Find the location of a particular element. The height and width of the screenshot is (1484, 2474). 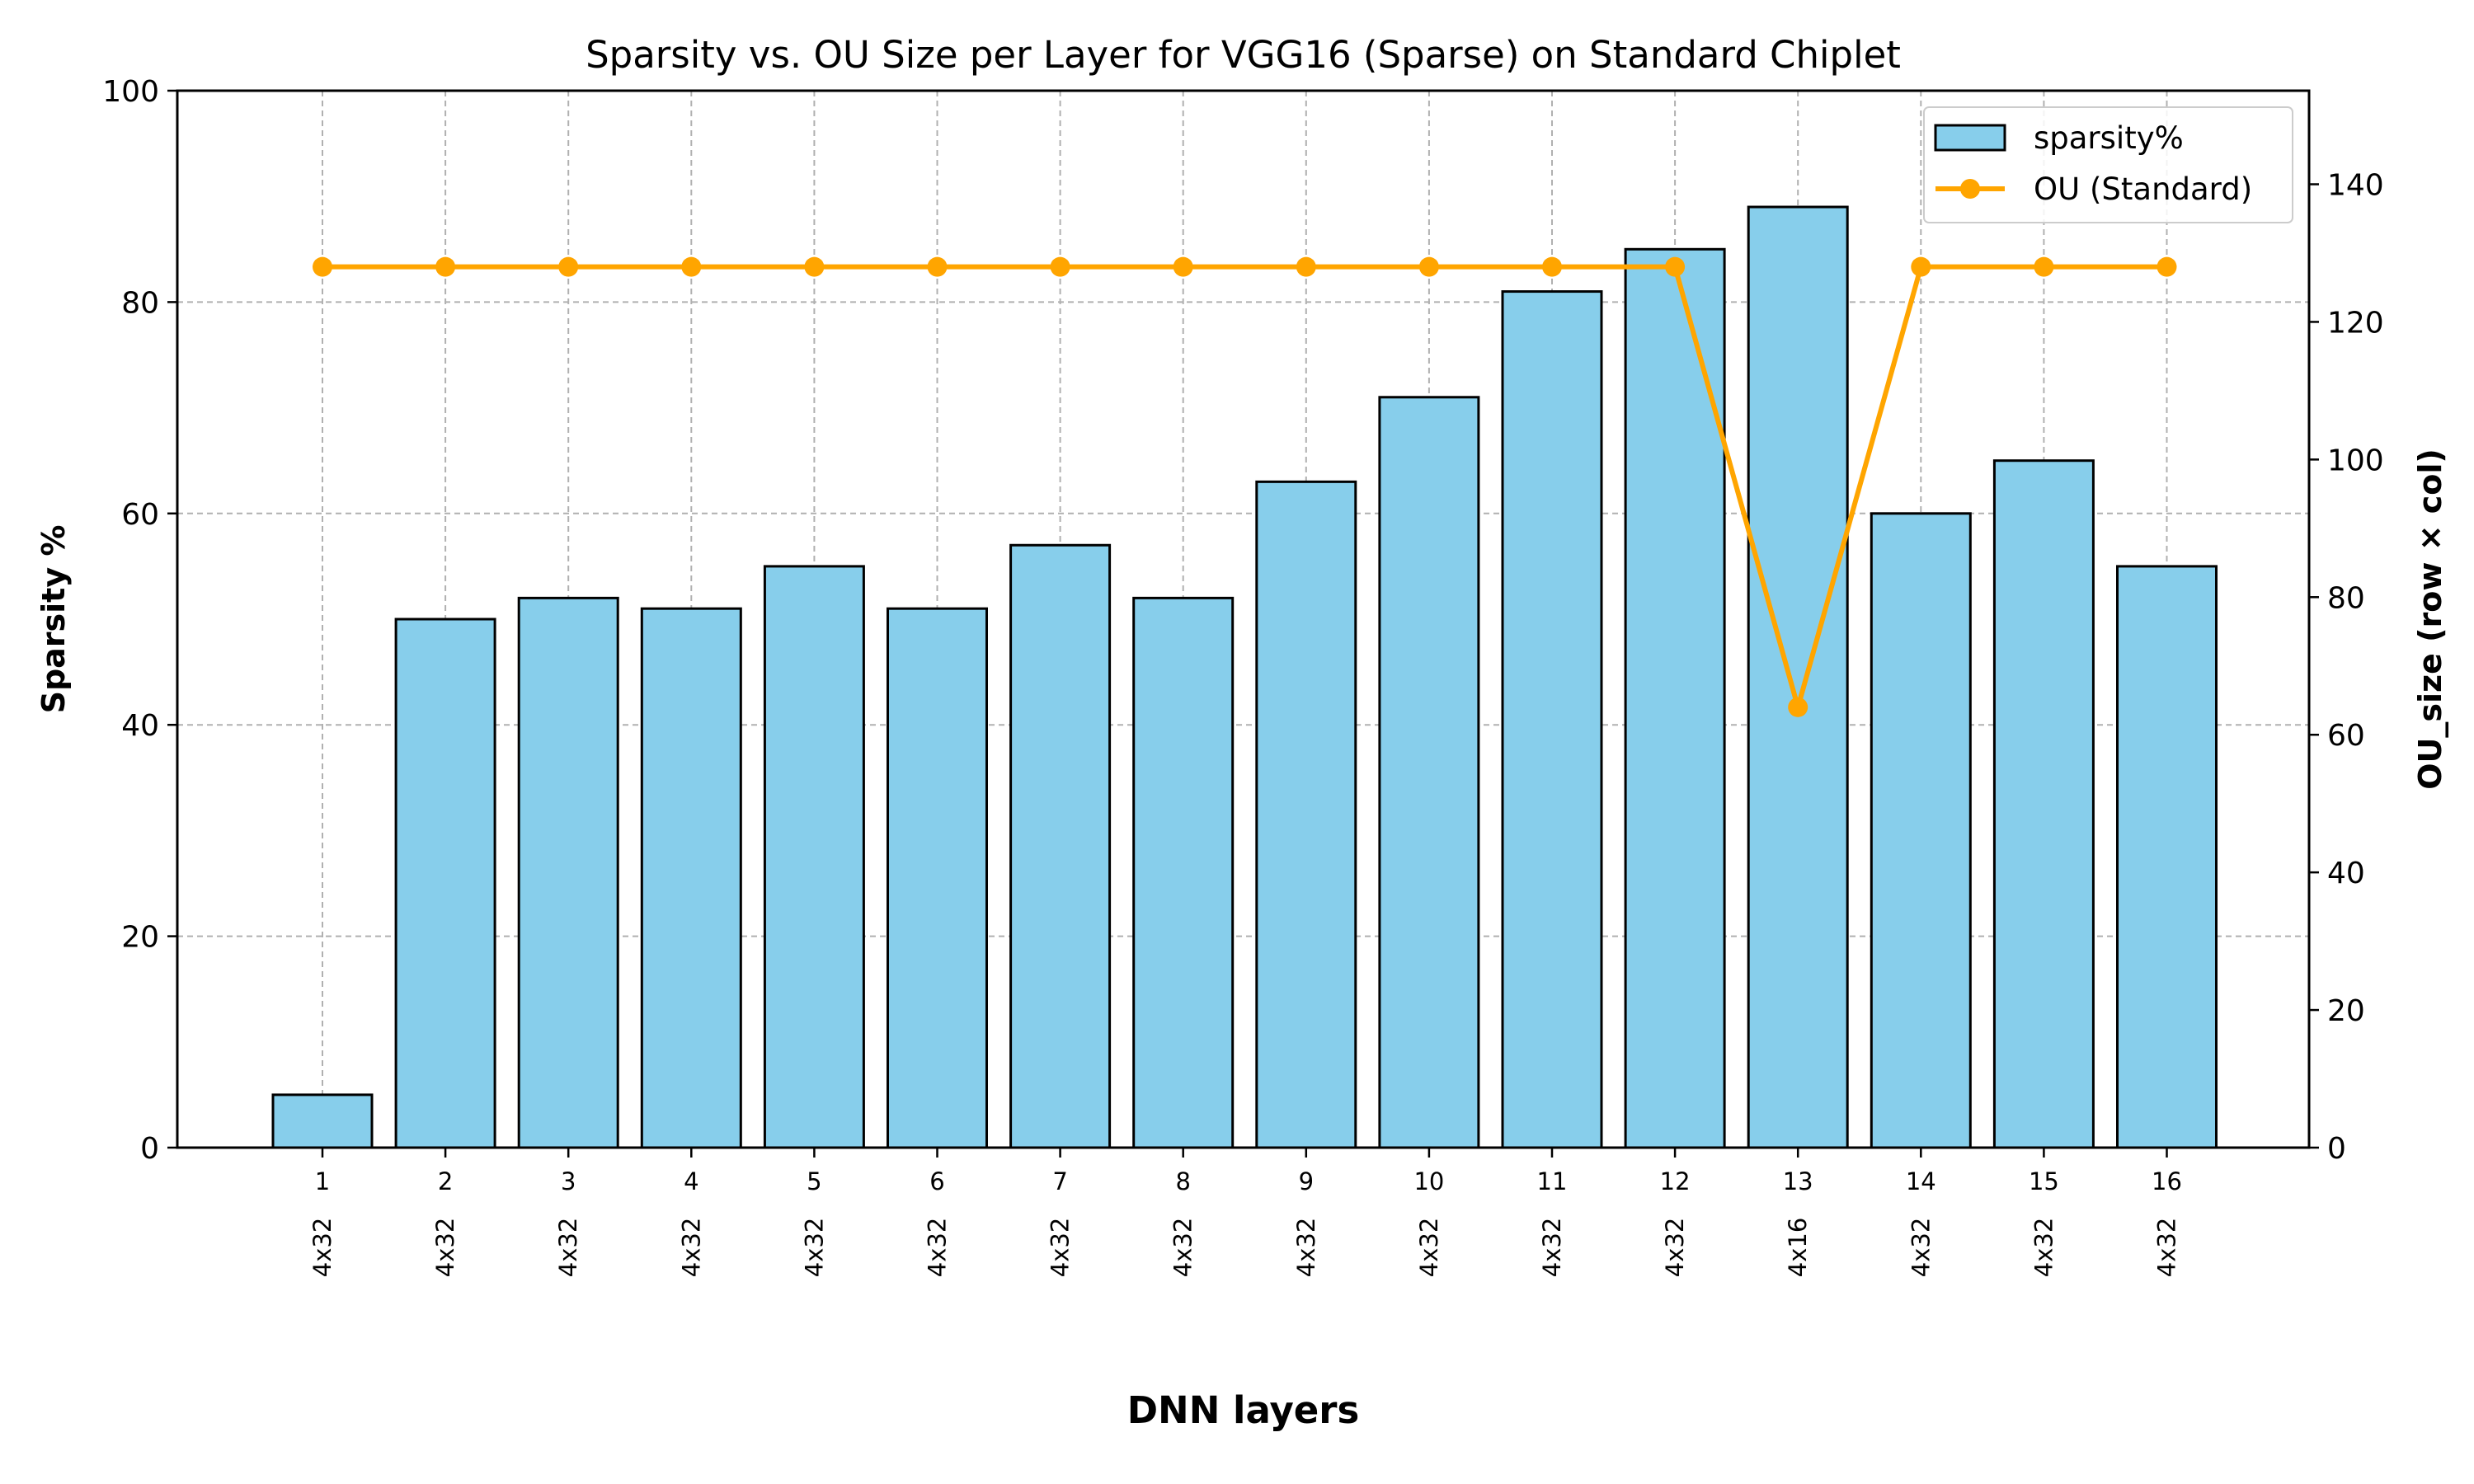

x-tick-label: 3 is located at coordinates (568, 1181).